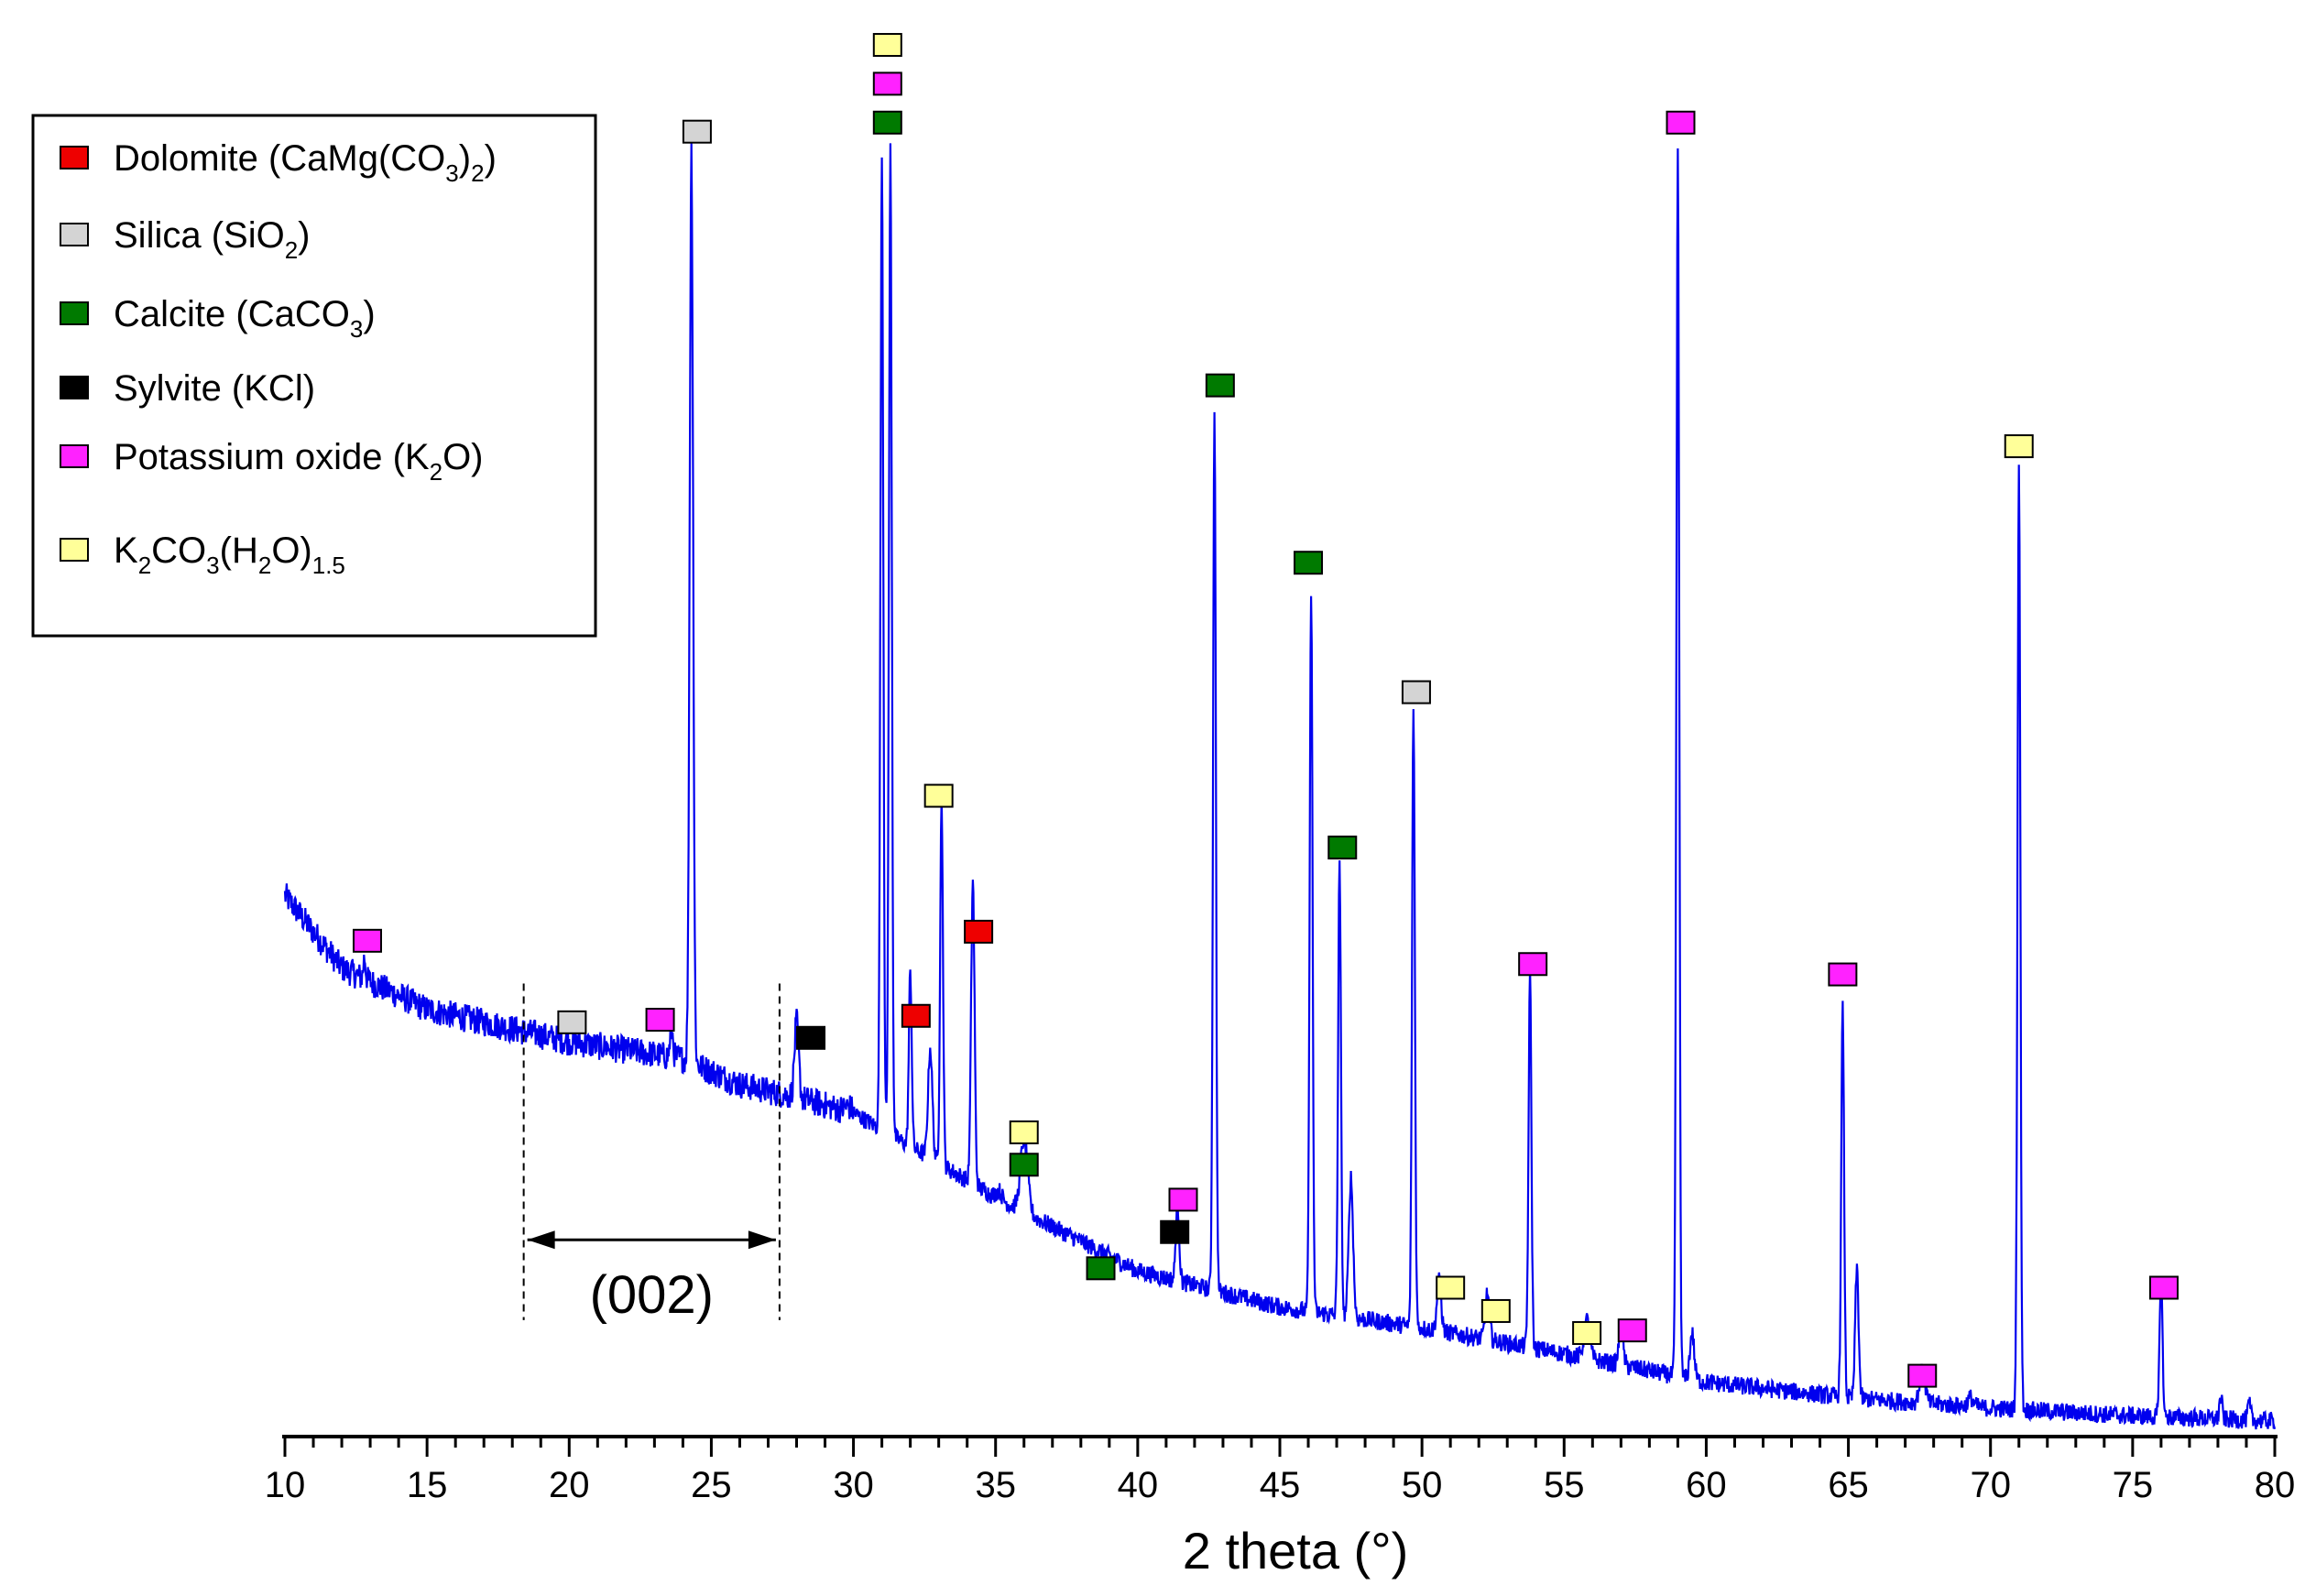 The image size is (2316, 1596). What do you see at coordinates (1280, 1485) in the screenshot?
I see `x-tick-label: 45` at bounding box center [1280, 1485].